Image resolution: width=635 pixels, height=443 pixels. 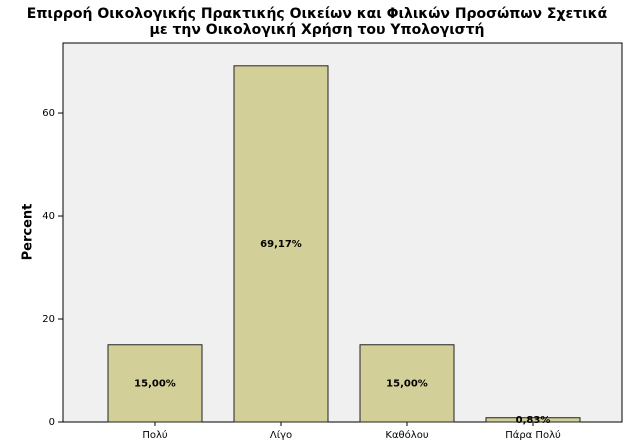 I want to click on x-tick-label: Καθόλου, so click(x=406, y=435).